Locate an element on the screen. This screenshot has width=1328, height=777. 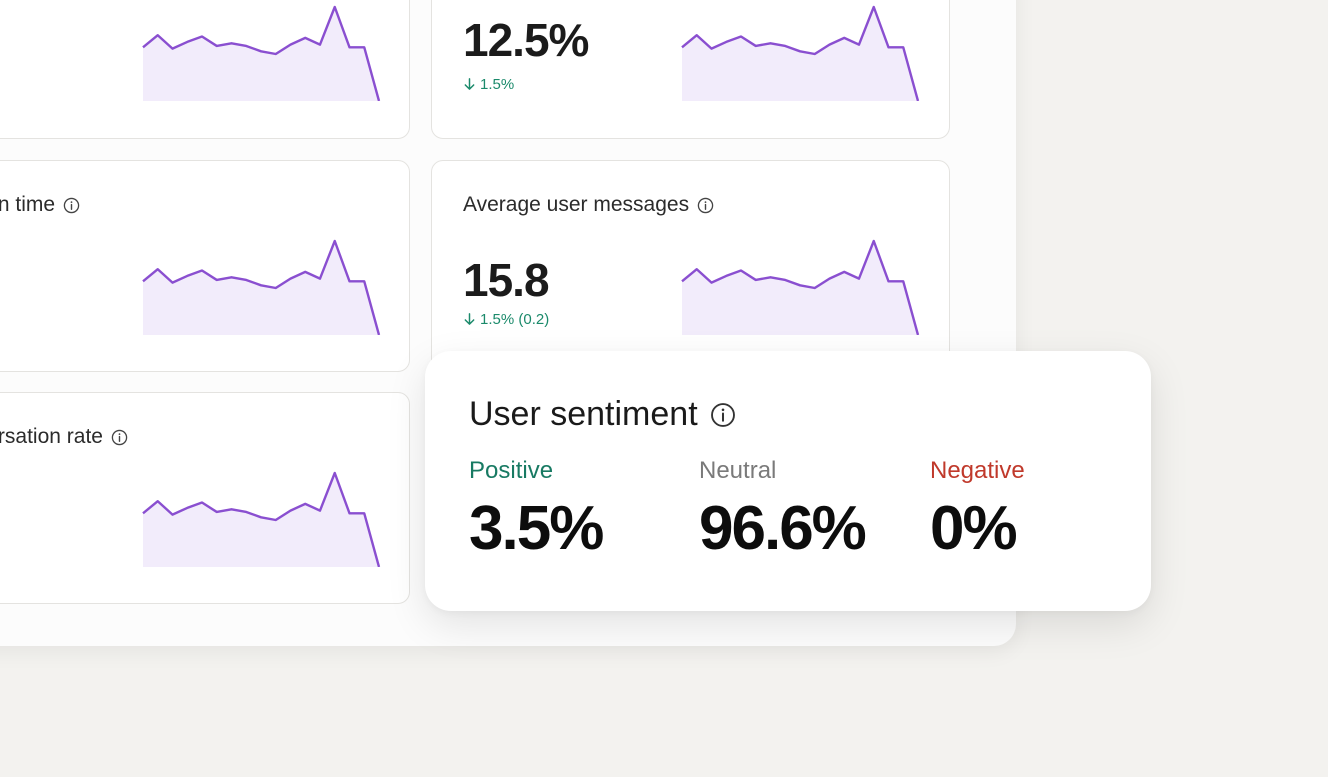
metric-card-top-right: 12.5% 1.5% is located at coordinates (690, 69).